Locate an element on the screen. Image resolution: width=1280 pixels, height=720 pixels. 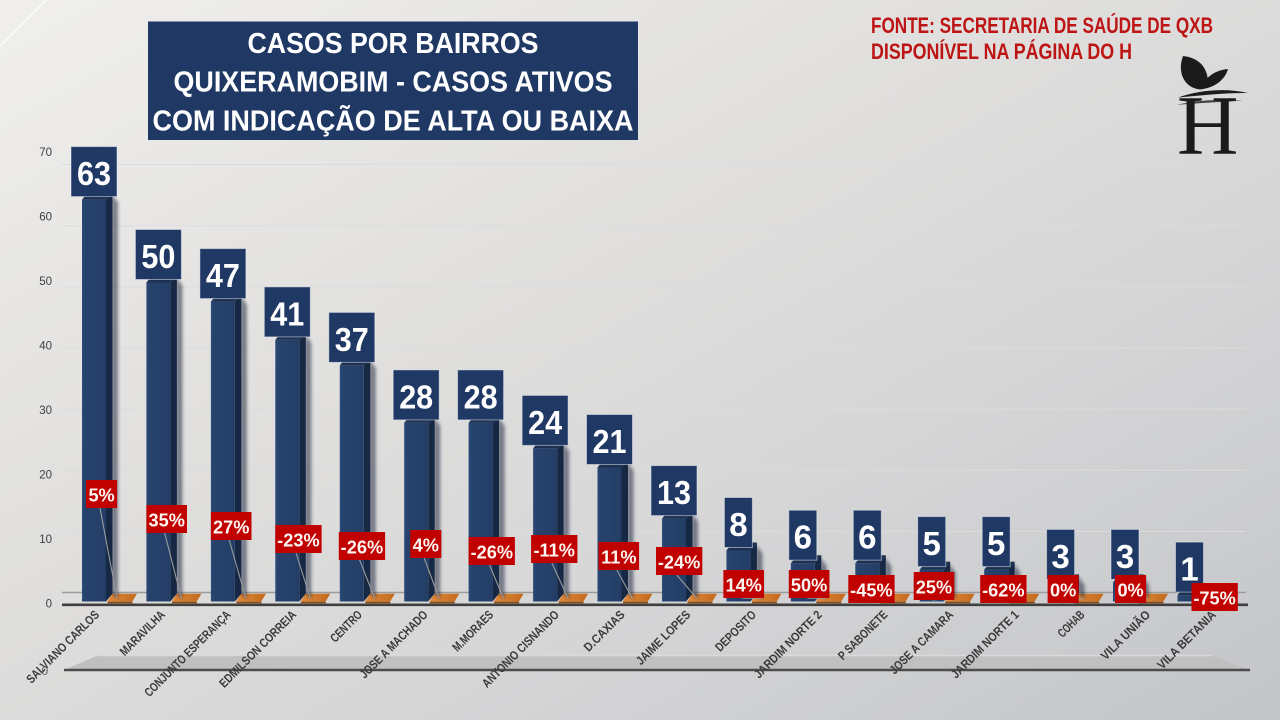
svg-text: 13 is located at coordinates (674, 492).